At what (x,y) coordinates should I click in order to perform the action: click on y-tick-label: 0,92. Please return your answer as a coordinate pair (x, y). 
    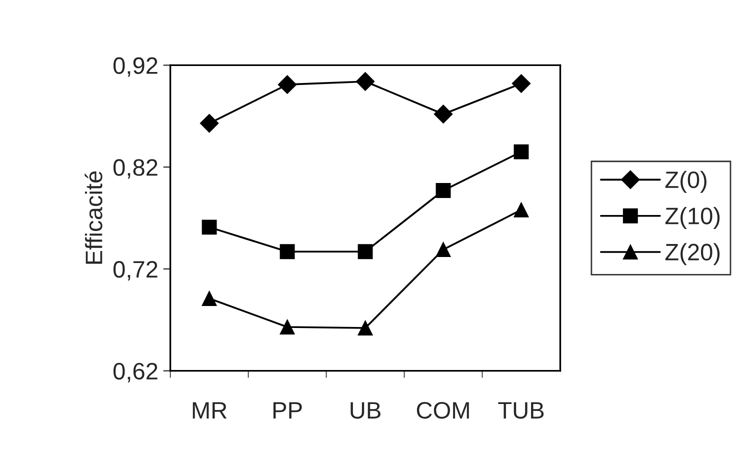
    Looking at the image, I should click on (135, 67).